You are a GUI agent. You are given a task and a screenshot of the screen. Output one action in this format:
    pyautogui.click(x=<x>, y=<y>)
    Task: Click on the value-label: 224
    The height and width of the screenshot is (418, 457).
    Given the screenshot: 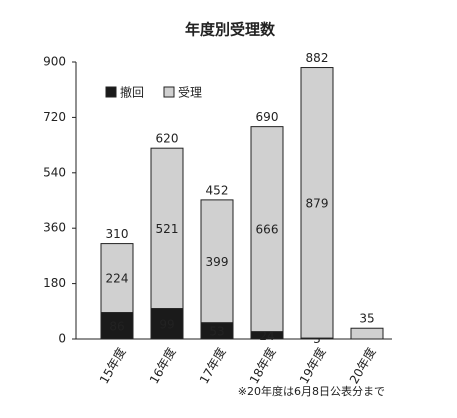 What is the action you would take?
    pyautogui.click(x=117, y=279)
    